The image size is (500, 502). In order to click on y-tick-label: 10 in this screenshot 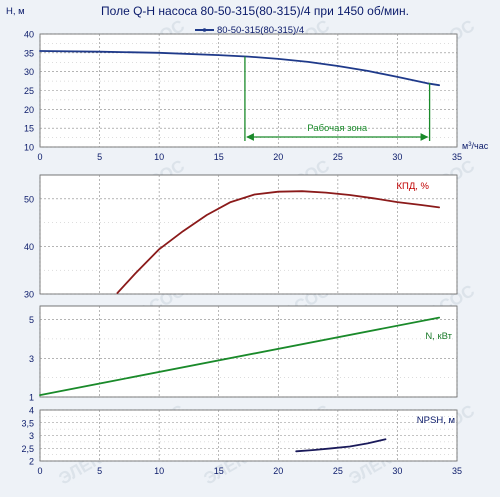, I will do `click(29, 148)`.